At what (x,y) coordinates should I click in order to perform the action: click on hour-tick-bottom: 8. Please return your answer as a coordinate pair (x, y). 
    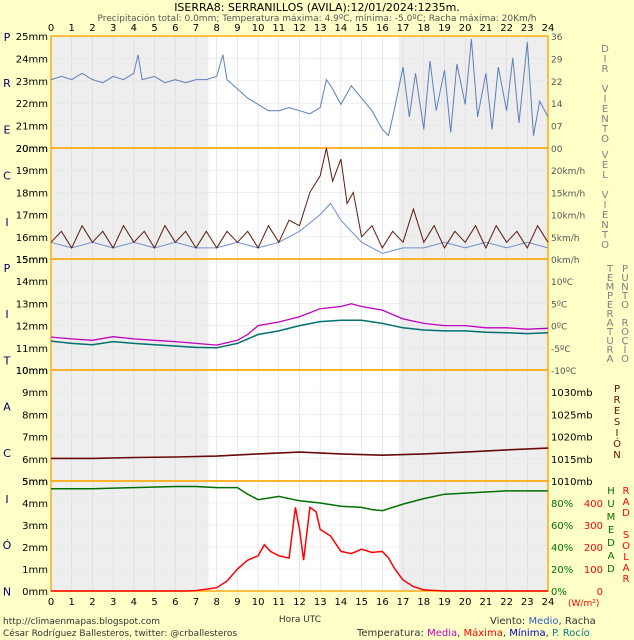
    Looking at the image, I should click on (216, 602).